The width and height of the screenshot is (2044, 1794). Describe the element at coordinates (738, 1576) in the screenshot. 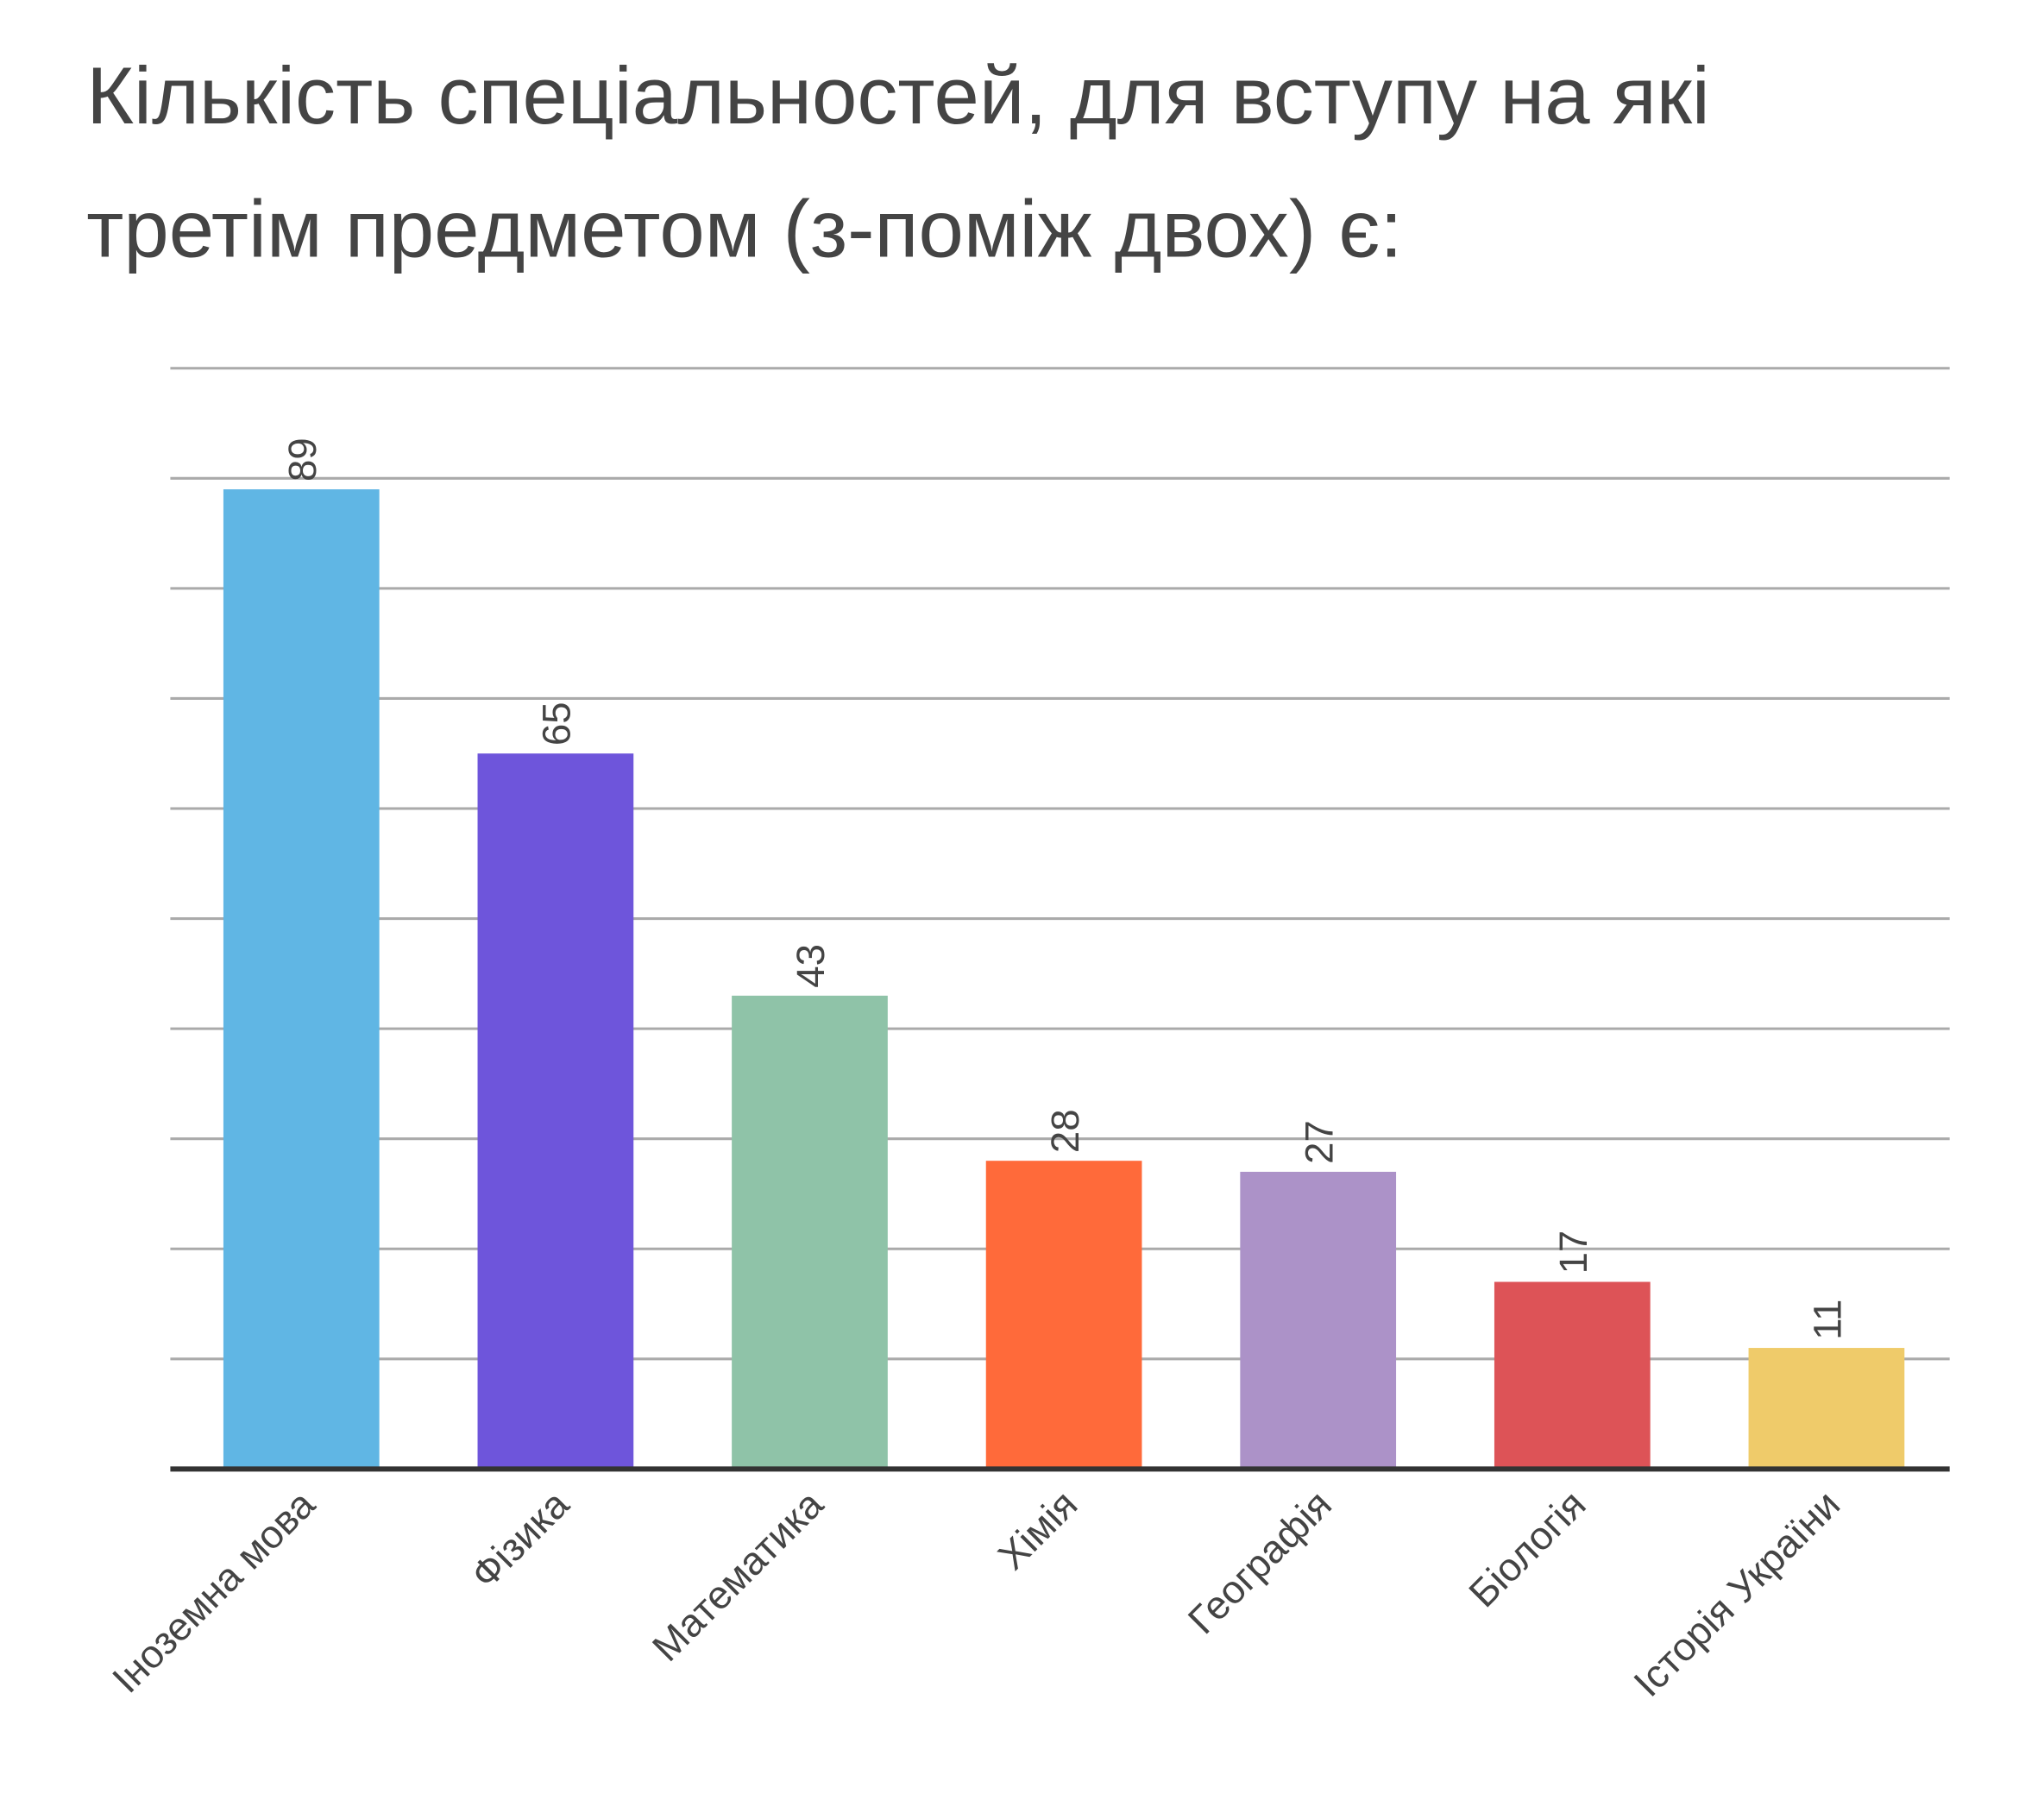

I see `x-tick-label: Математика` at that location.